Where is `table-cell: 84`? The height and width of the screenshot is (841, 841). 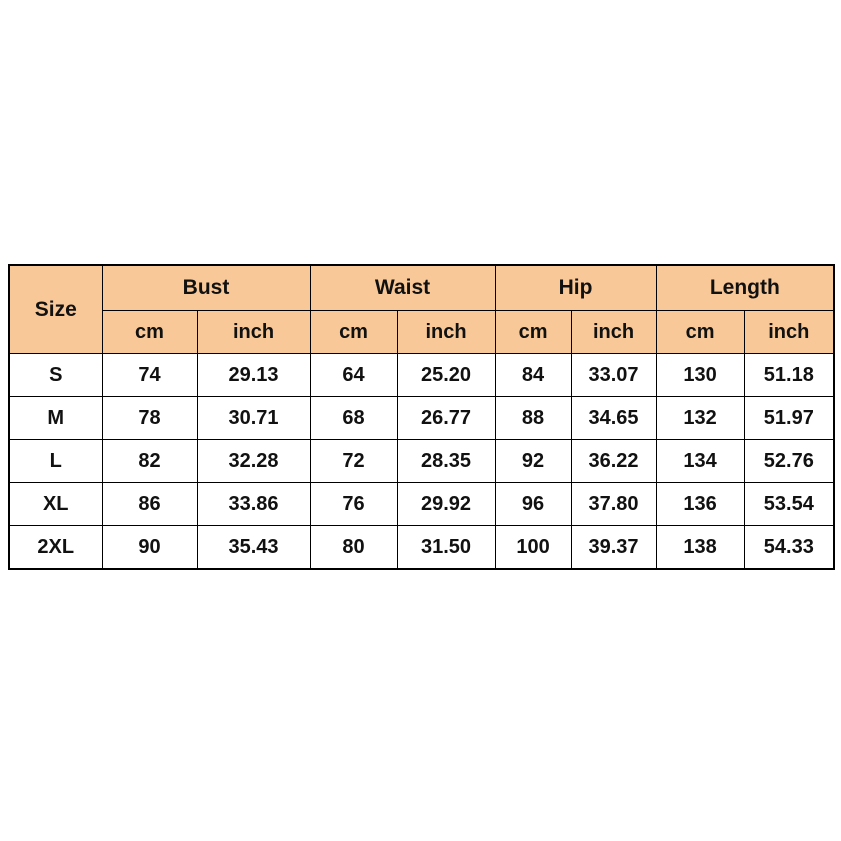
table-cell: 84 is located at coordinates (533, 375).